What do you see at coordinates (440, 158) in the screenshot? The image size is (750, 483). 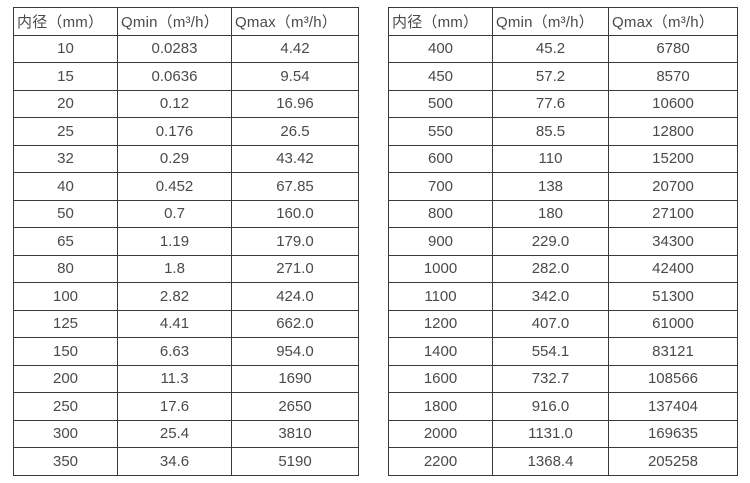 I see `table-cell: 600` at bounding box center [440, 158].